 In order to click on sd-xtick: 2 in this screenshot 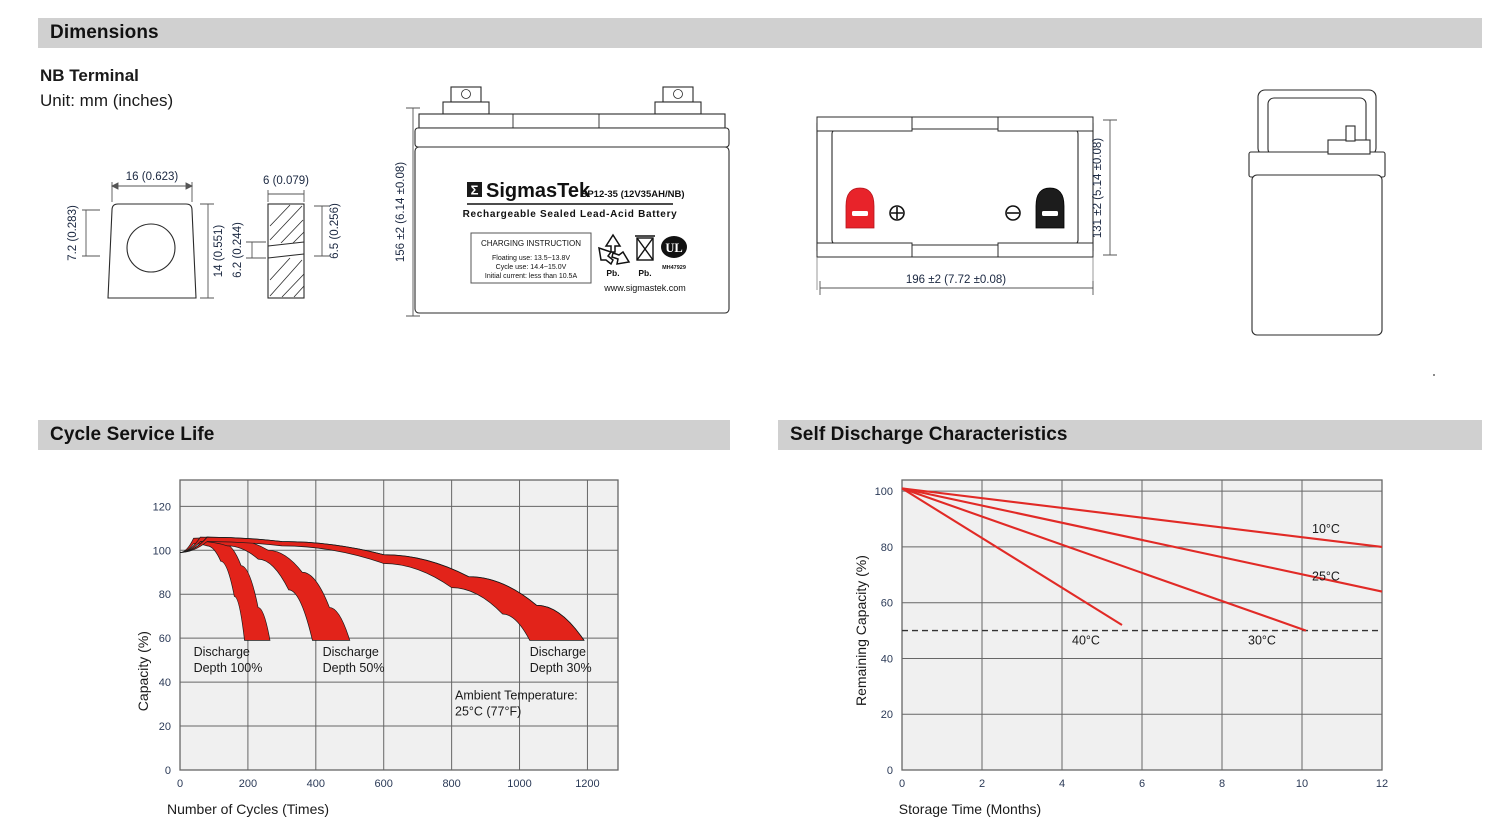, I will do `click(982, 784)`.